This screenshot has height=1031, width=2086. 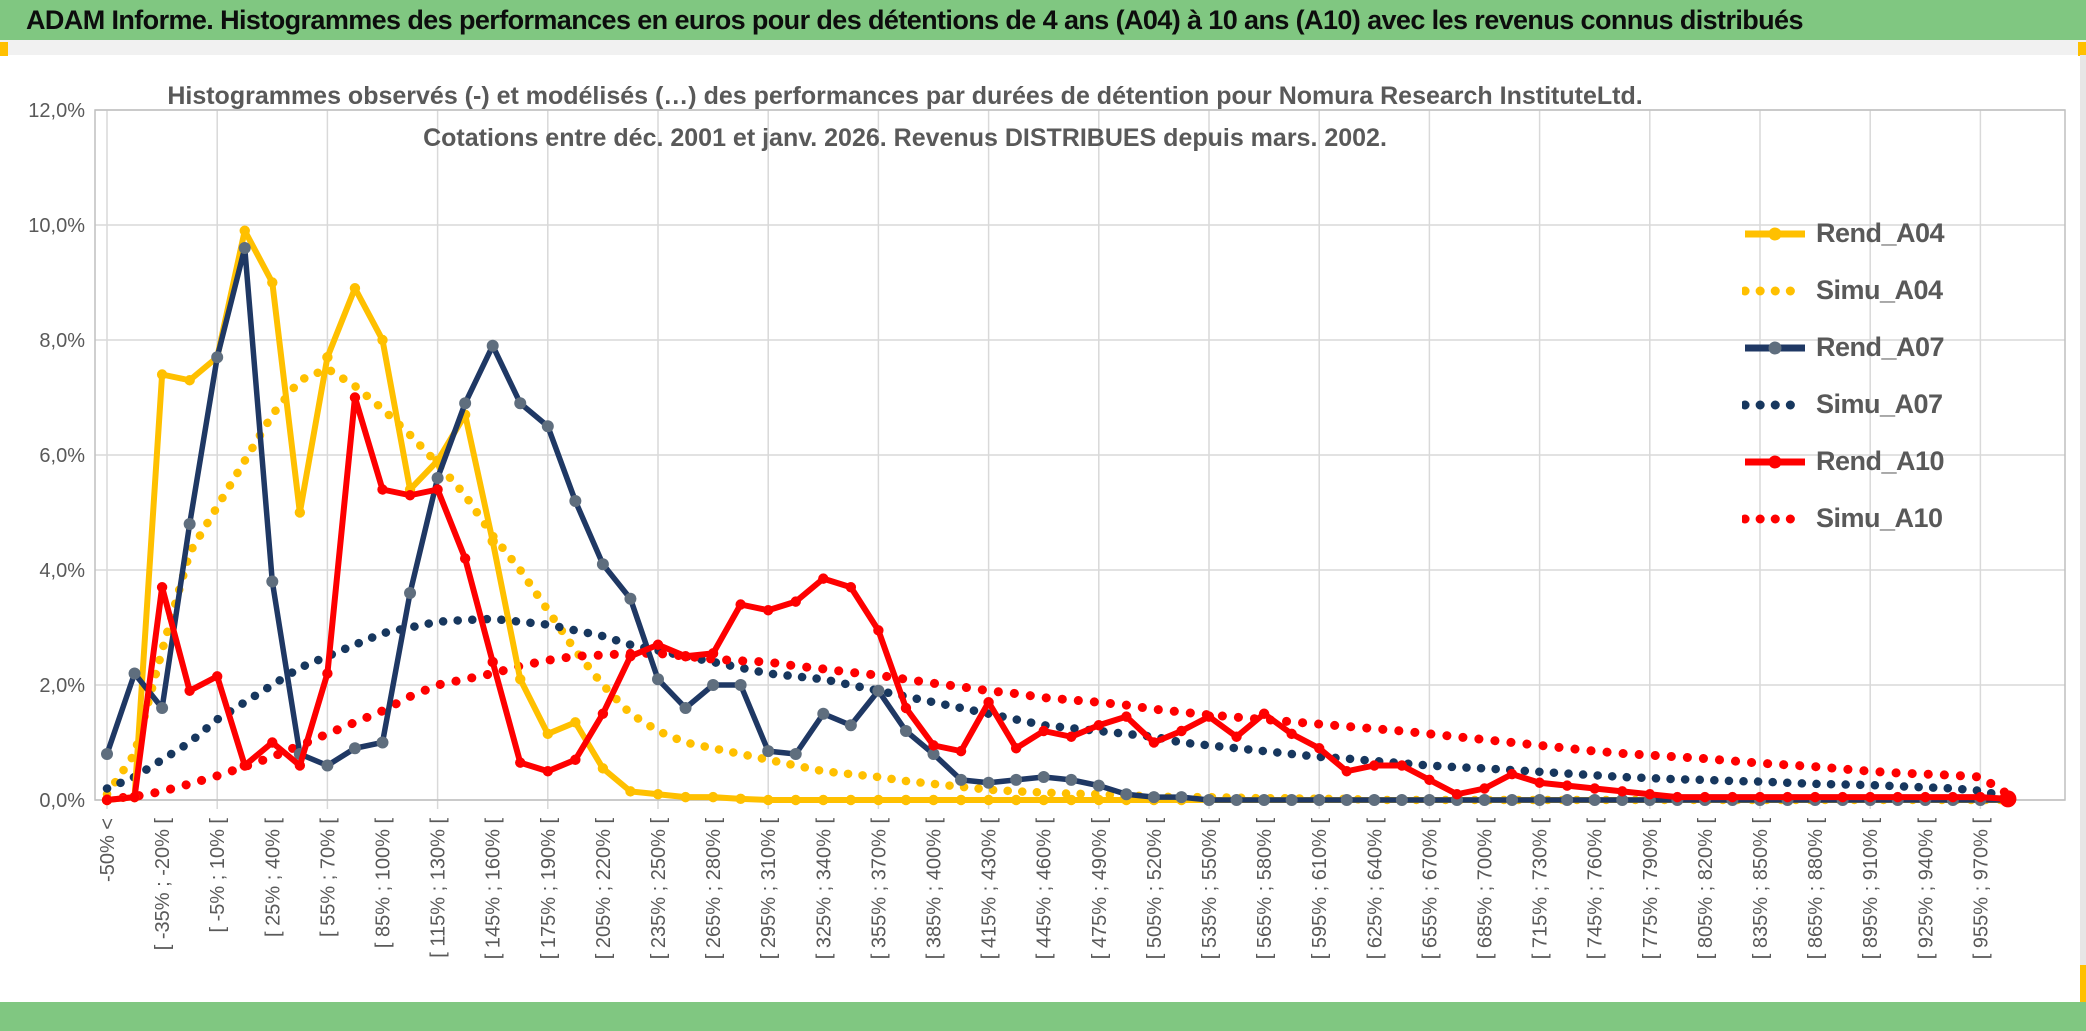 What do you see at coordinates (1775, 347) in the screenshot?
I see `legend-sample-rend-a07` at bounding box center [1775, 347].